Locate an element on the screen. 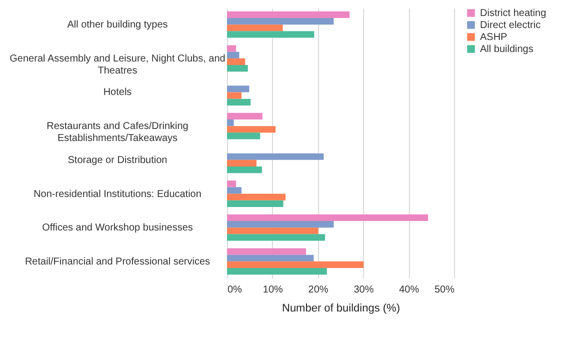 Image resolution: width=573 pixels, height=338 pixels. y-tick-label: General Assembly and Leisure, Night Clubs, and Theatres is located at coordinates (118, 64).